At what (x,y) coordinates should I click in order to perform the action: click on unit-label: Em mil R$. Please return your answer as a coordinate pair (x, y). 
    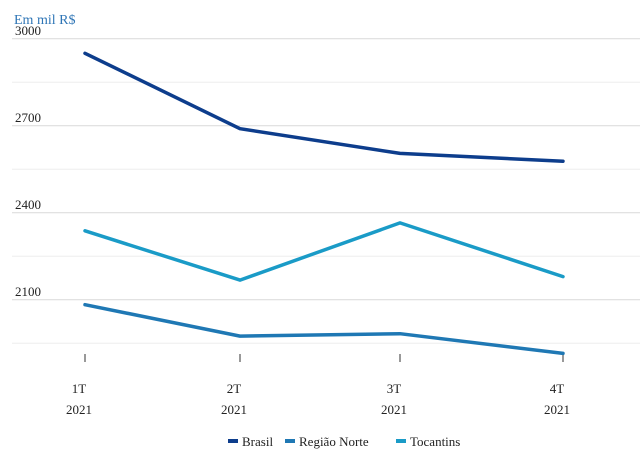
    Looking at the image, I should click on (44, 20).